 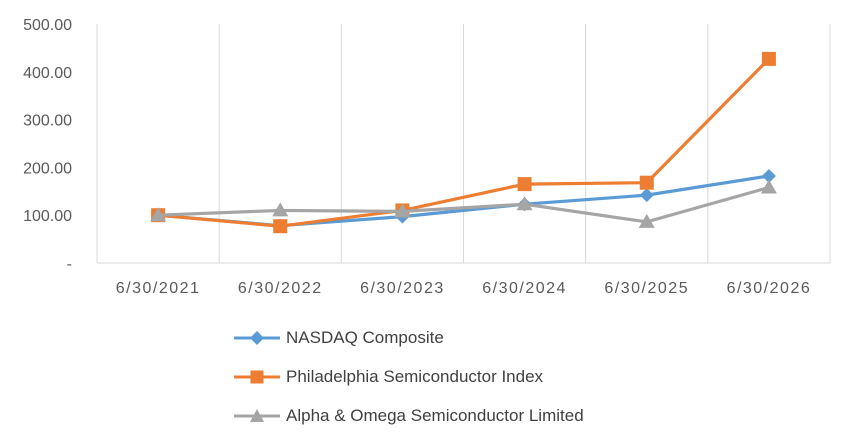 I want to click on y-tick-label: -, so click(x=69, y=264).